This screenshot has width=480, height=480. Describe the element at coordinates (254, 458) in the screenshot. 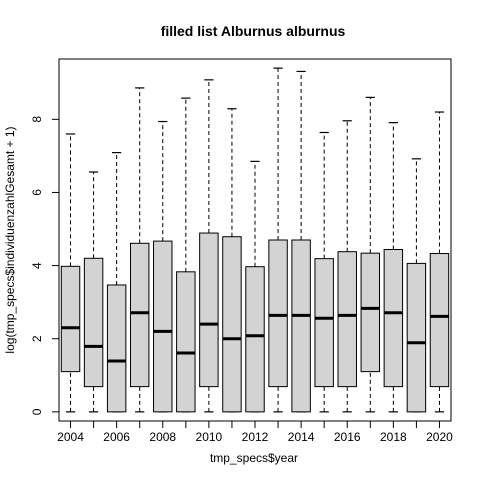

I see `x-axis-label: tmp_specs$year` at that location.